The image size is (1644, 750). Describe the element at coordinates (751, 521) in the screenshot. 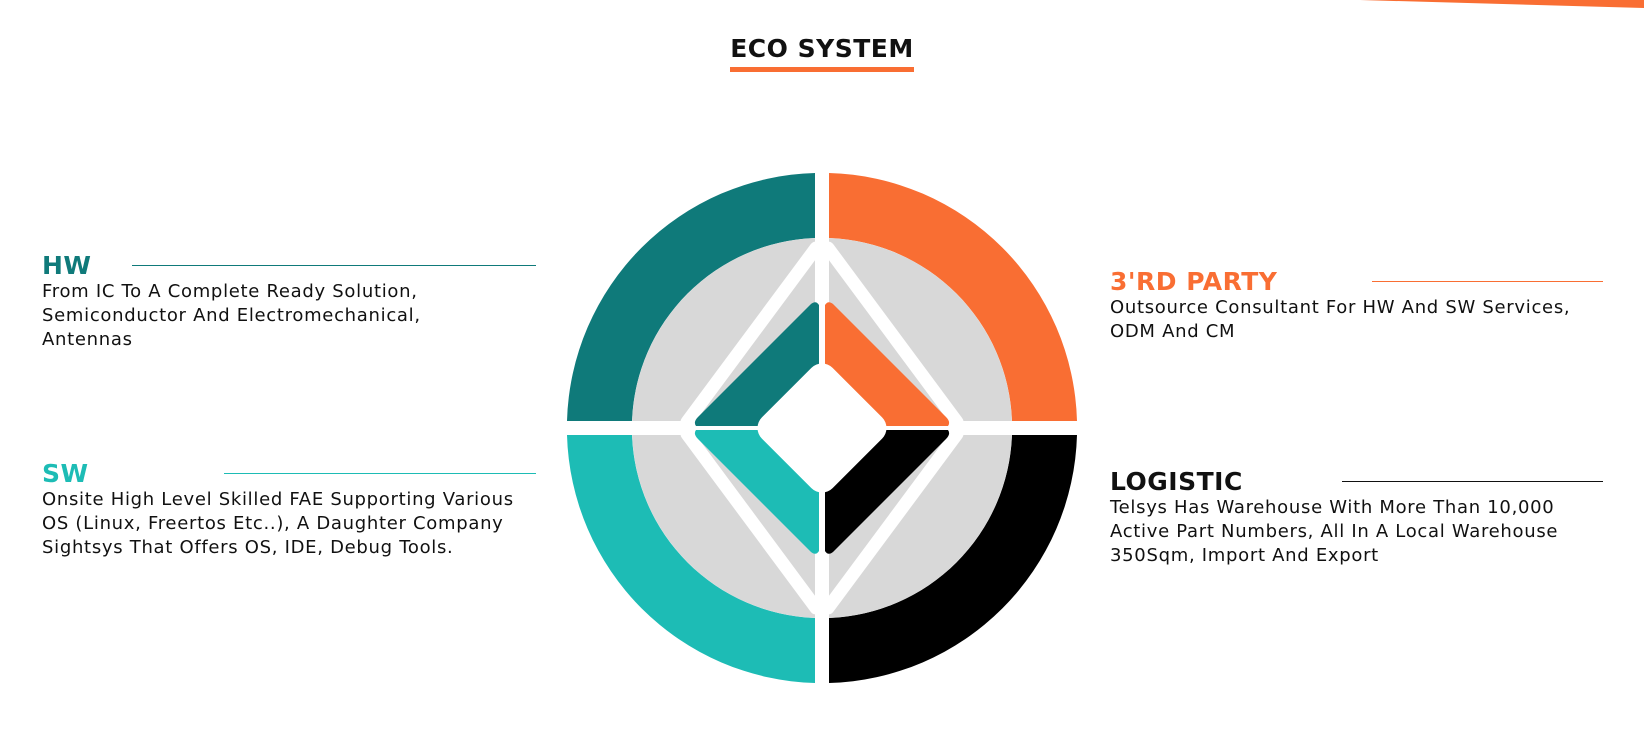

I see `grey-ring-gap-sw` at that location.